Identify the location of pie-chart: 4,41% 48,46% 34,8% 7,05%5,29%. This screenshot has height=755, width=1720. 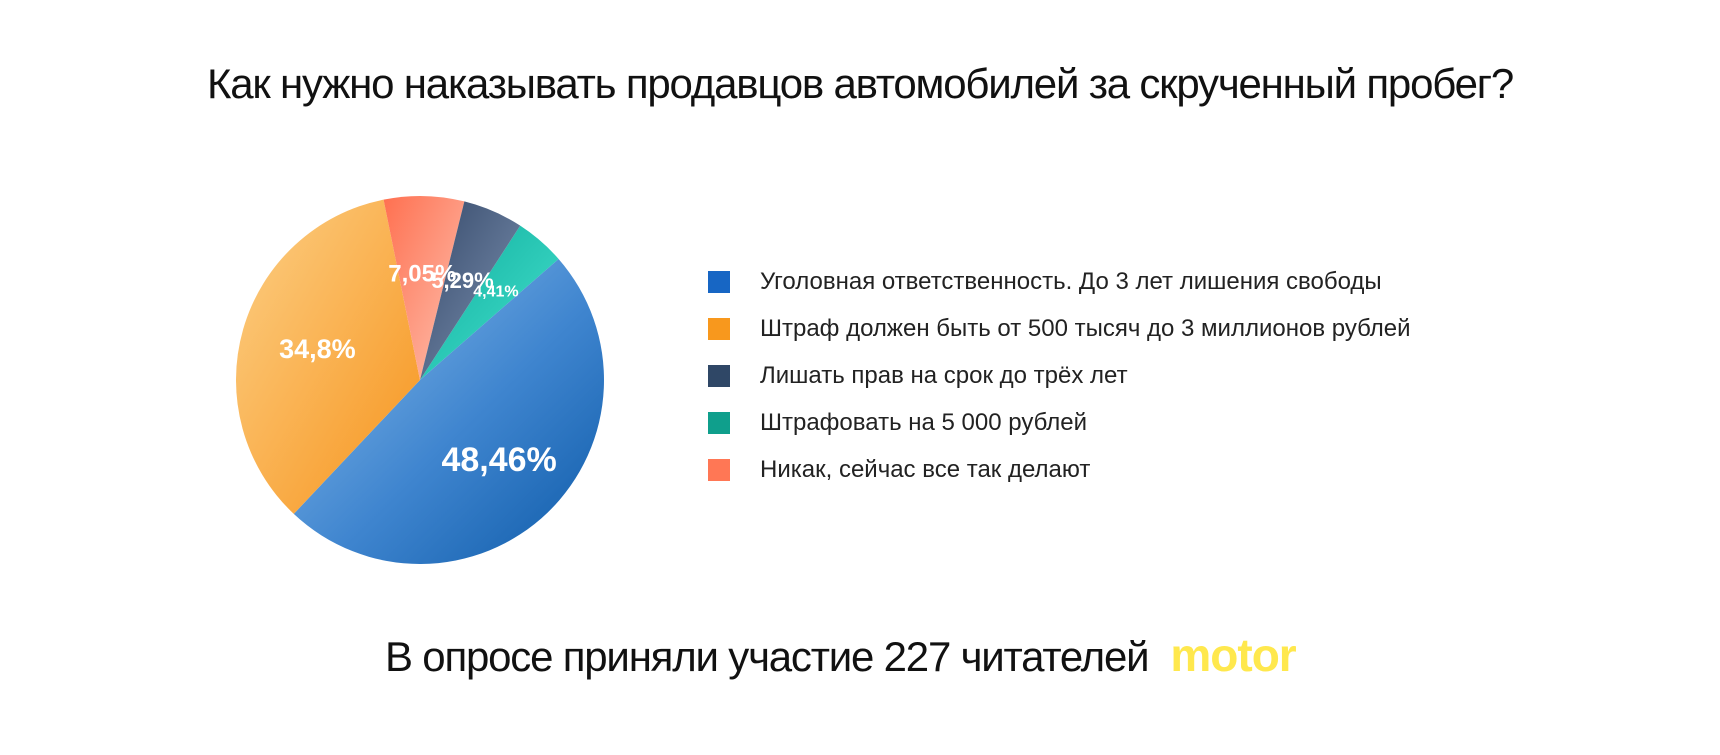
(419, 379).